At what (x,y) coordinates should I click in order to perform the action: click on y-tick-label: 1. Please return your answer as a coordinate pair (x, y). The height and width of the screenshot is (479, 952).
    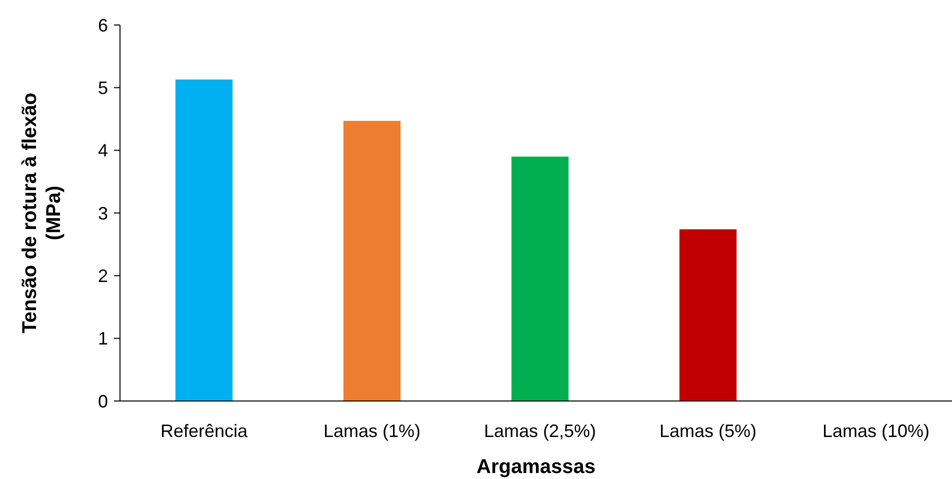
    Looking at the image, I should click on (103, 338).